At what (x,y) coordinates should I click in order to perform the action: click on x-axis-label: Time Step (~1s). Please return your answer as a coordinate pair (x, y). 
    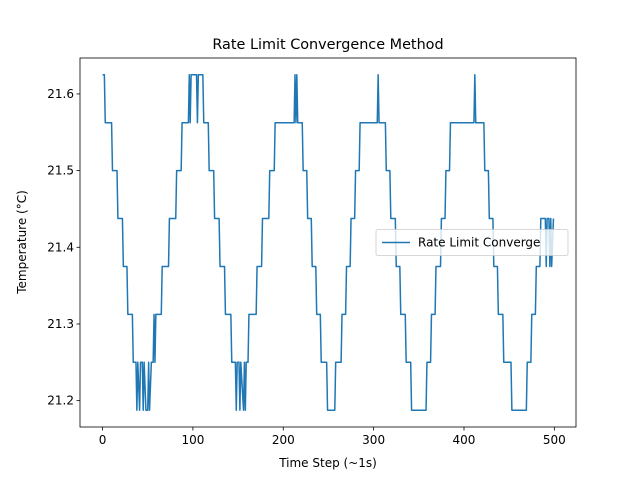
    Looking at the image, I should click on (327, 463).